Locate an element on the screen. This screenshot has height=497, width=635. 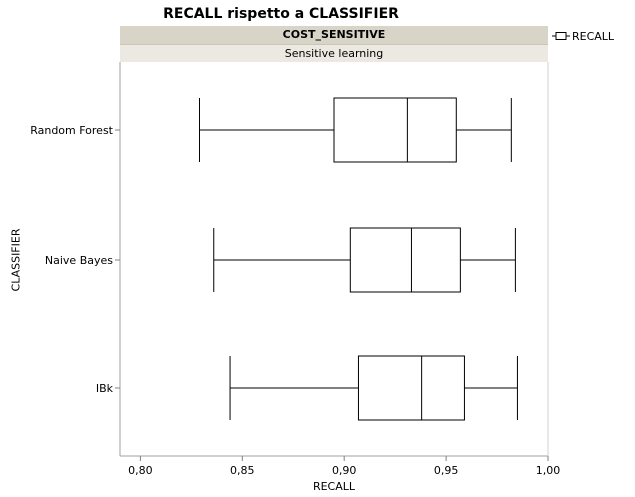
x-tick-label: 0,95 is located at coordinates (446, 470).